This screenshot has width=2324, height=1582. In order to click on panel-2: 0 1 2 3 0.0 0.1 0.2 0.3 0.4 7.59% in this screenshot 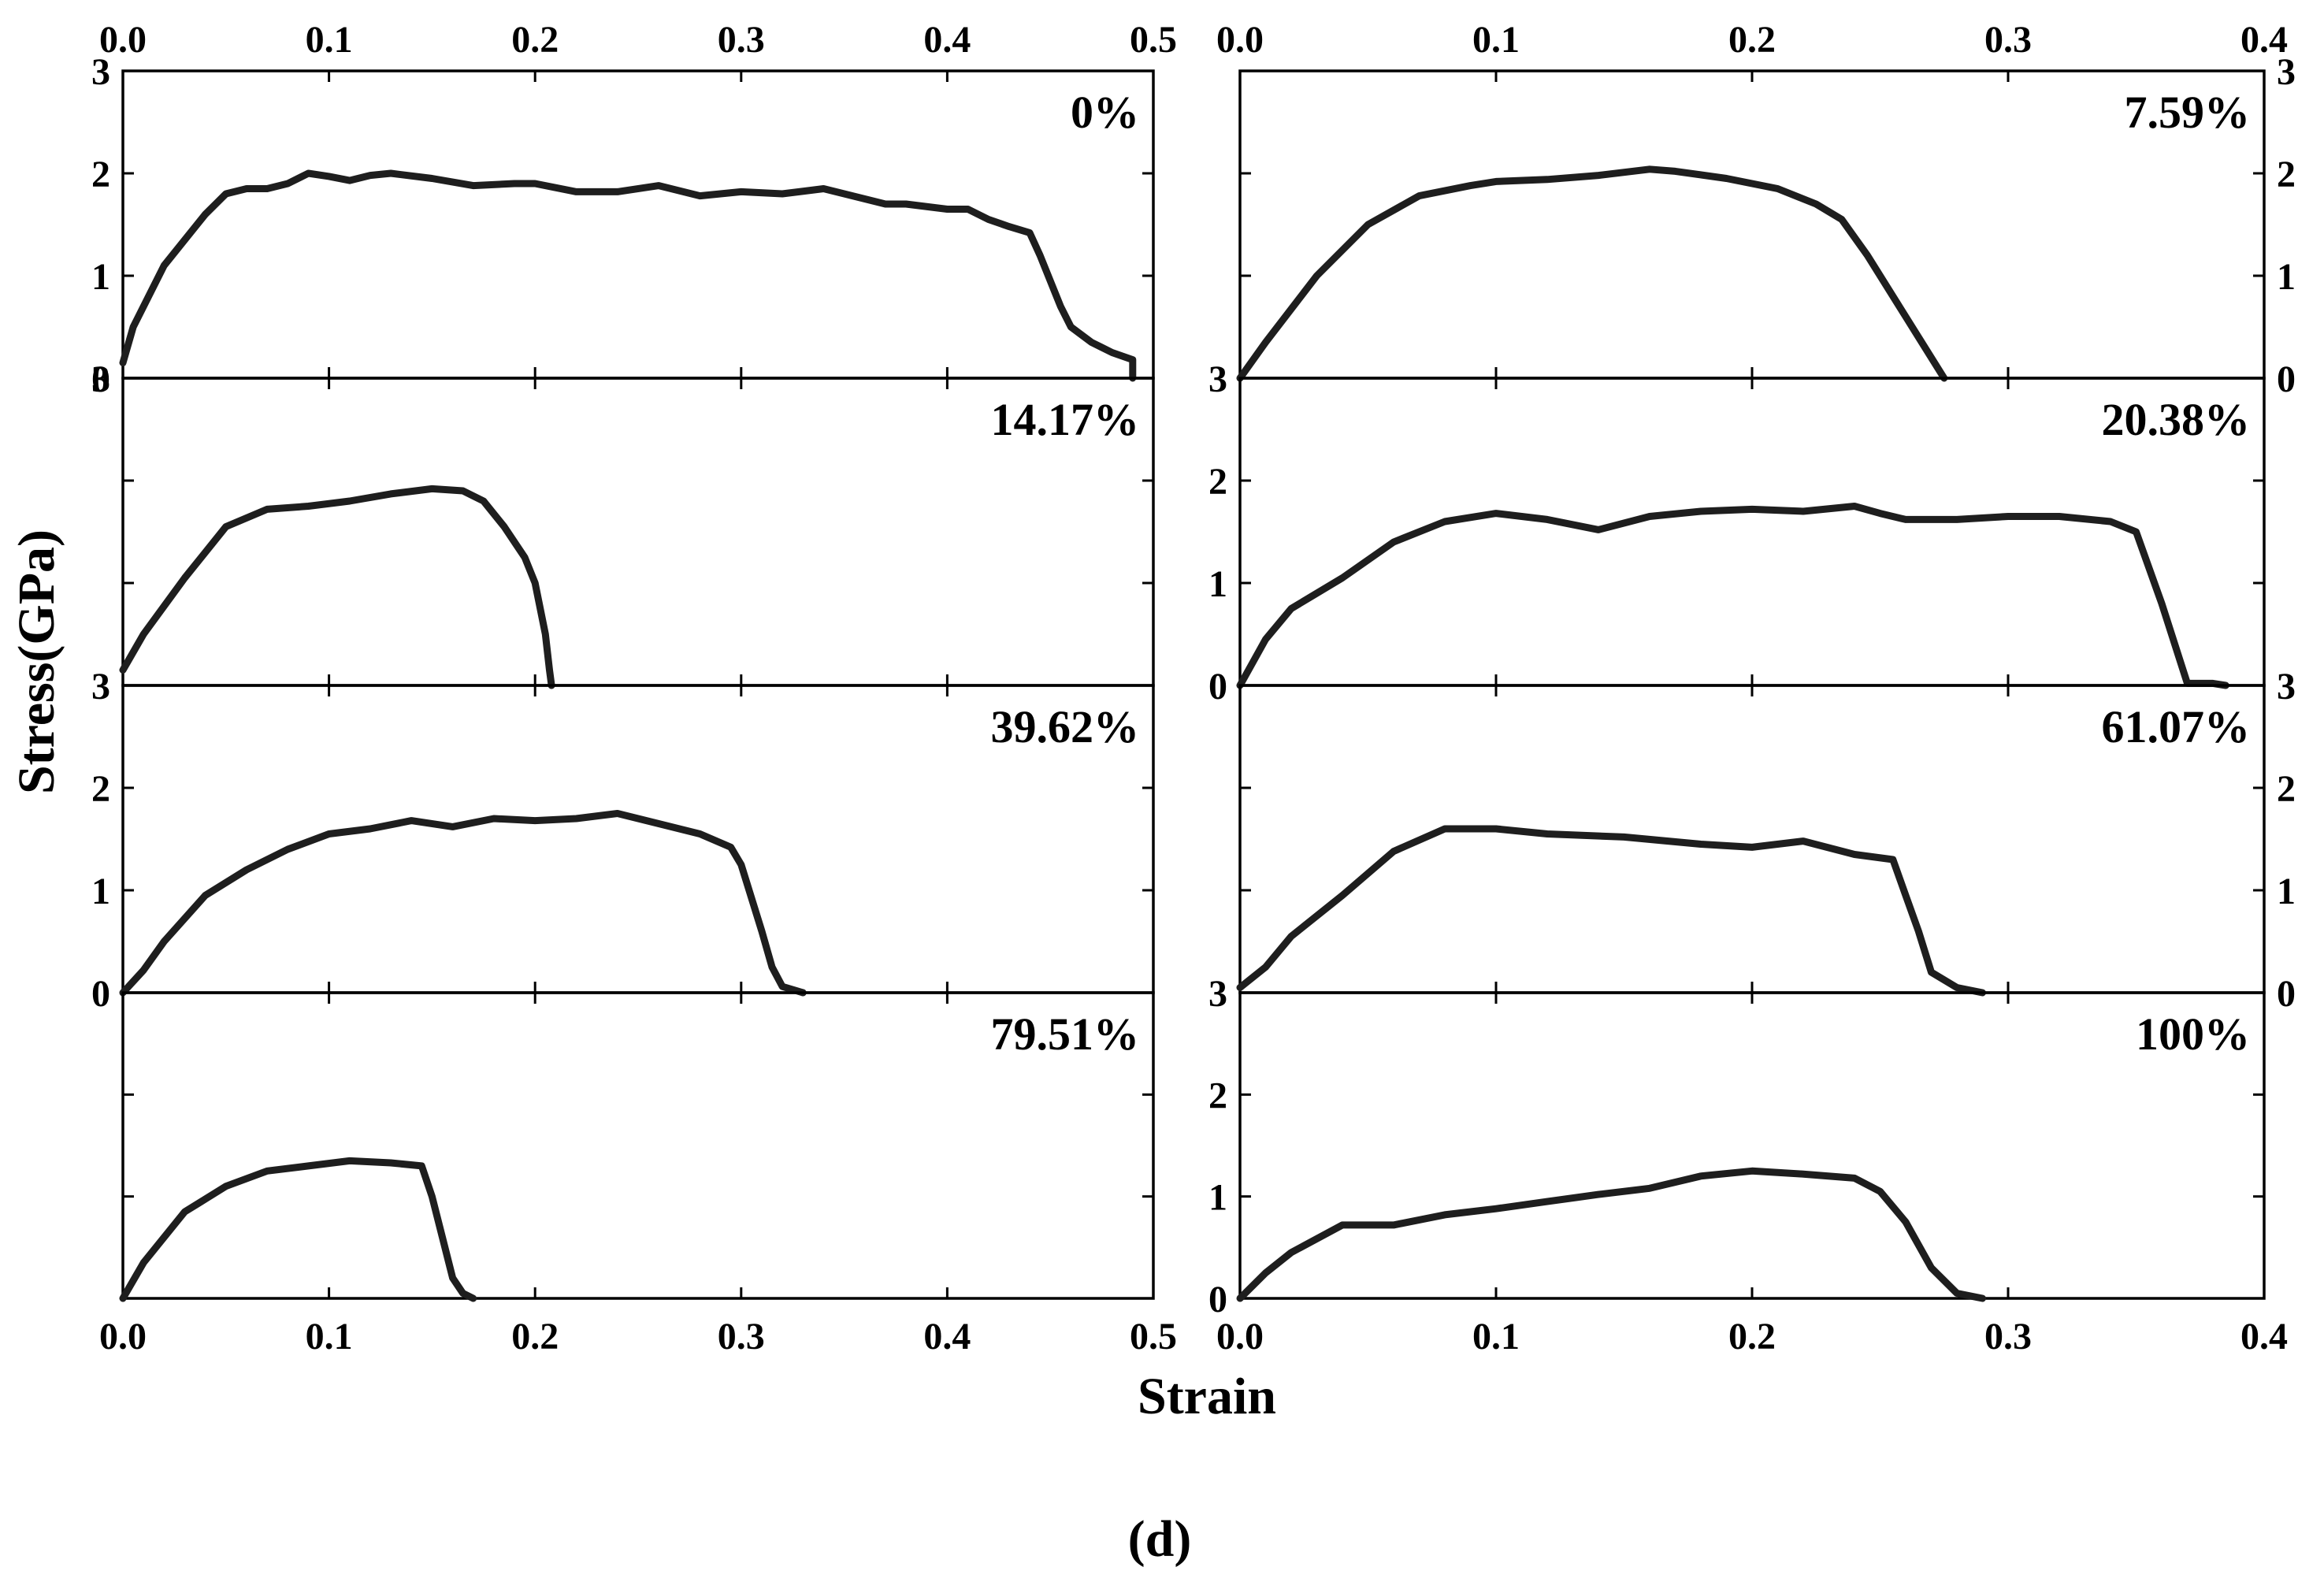, I will do `click(1756, 209)`.